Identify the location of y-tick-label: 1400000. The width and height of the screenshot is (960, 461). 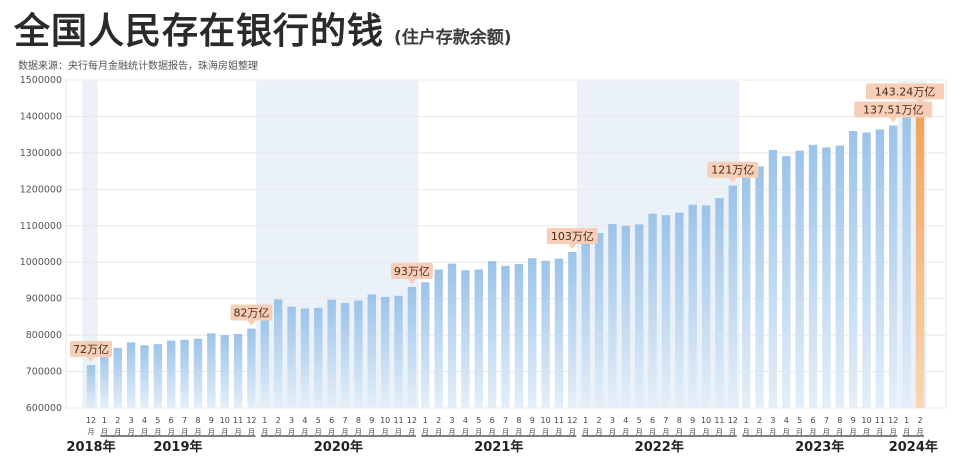
(41, 116).